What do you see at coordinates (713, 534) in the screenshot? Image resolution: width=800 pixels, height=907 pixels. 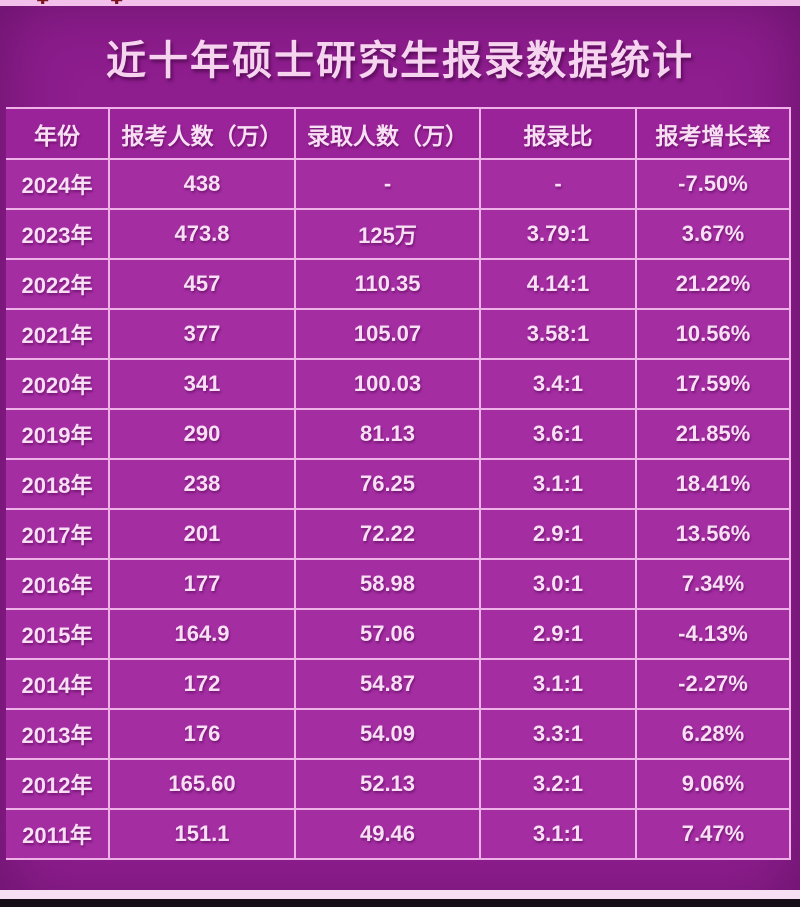 I see `cell-growth: 13.56%` at bounding box center [713, 534].